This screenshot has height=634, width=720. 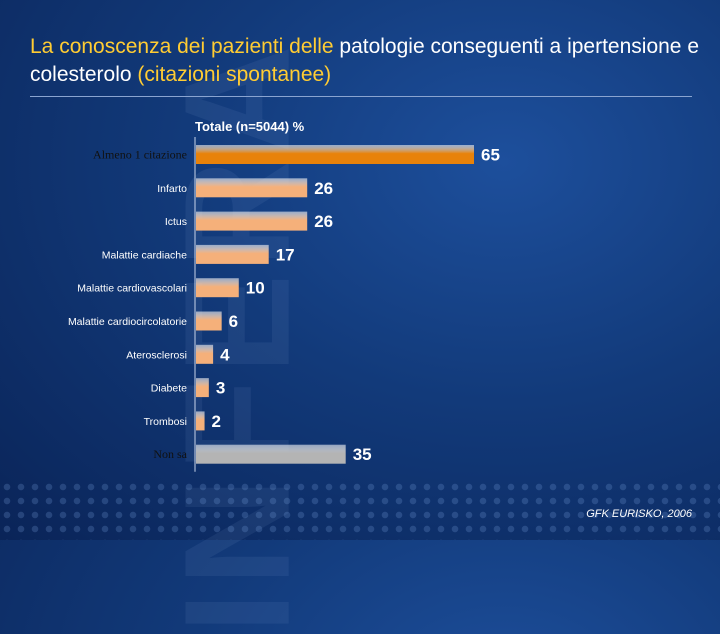 What do you see at coordinates (176, 222) in the screenshot?
I see `category-label: Ictus` at bounding box center [176, 222].